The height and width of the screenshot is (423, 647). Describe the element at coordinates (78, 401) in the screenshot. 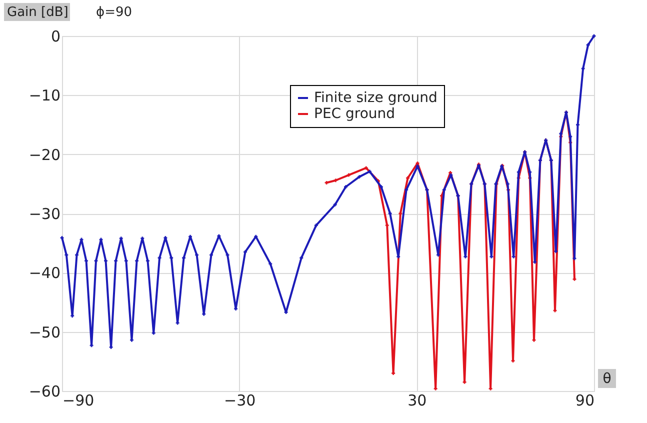

I see `x-tick-label: −90` at that location.